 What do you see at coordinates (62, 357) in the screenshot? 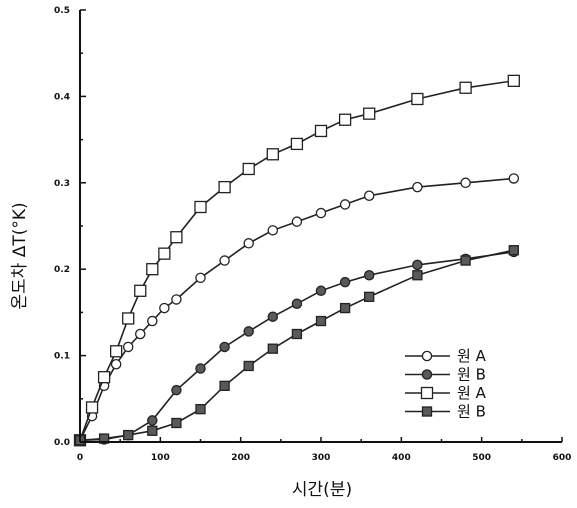
I see `y-tick-label: 0.1` at bounding box center [62, 357].